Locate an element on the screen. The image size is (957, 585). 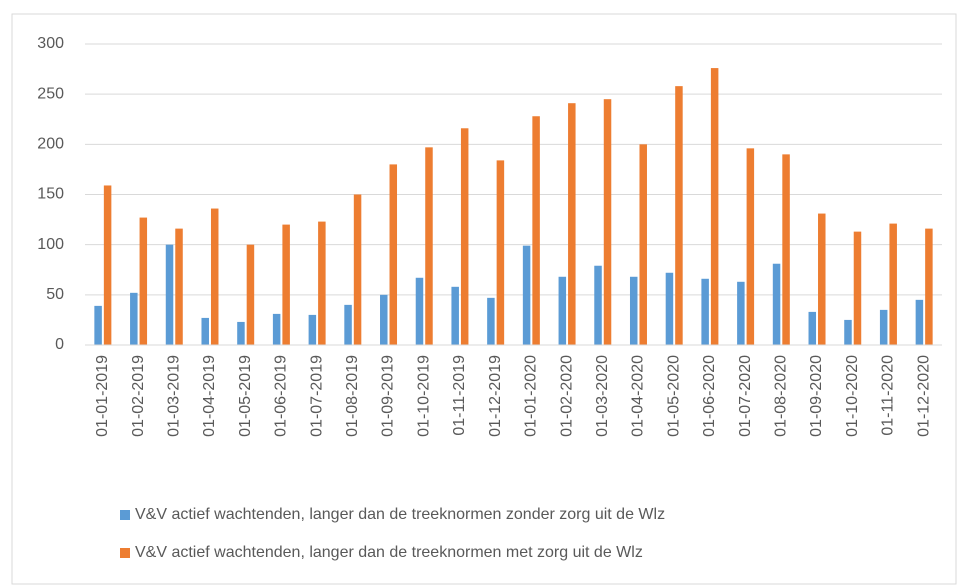
y-tick-label: 250 is located at coordinates (50, 93).